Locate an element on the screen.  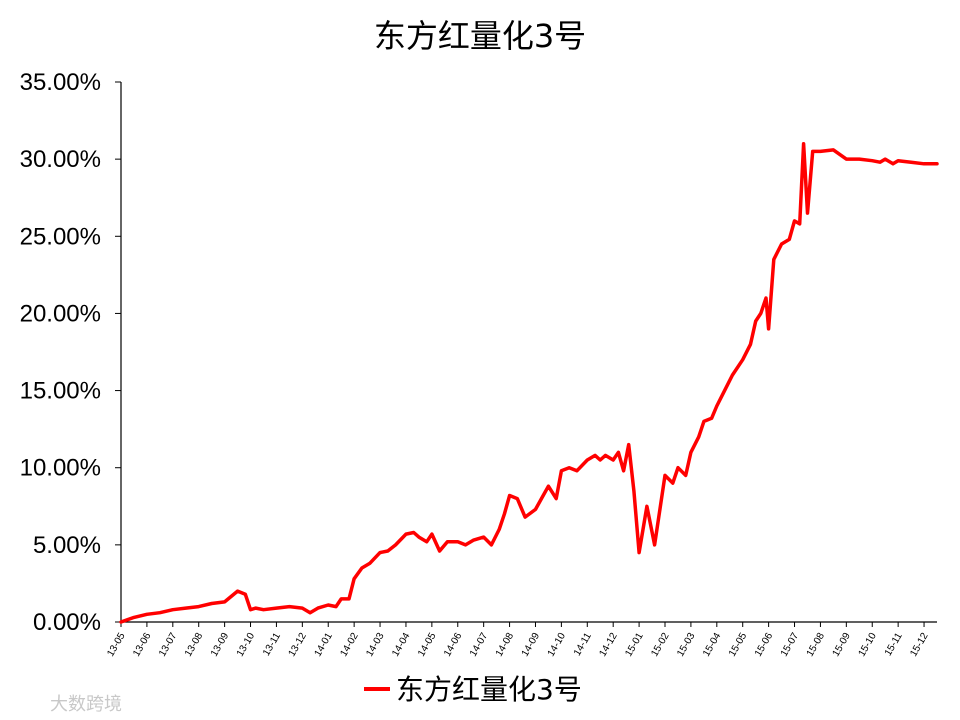
chart-title: 东方红量化3号 is located at coordinates (480, 36).